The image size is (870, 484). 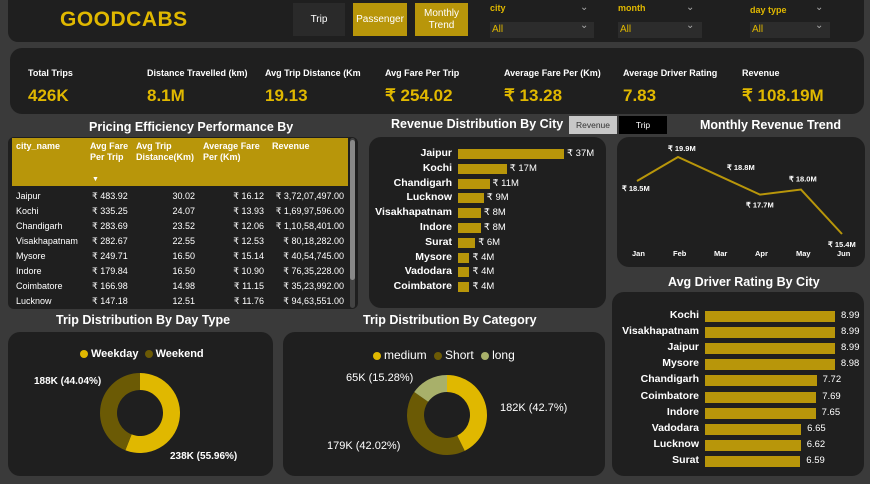 What do you see at coordinates (38, 146) in the screenshot?
I see `column-header: city_name` at bounding box center [38, 146].